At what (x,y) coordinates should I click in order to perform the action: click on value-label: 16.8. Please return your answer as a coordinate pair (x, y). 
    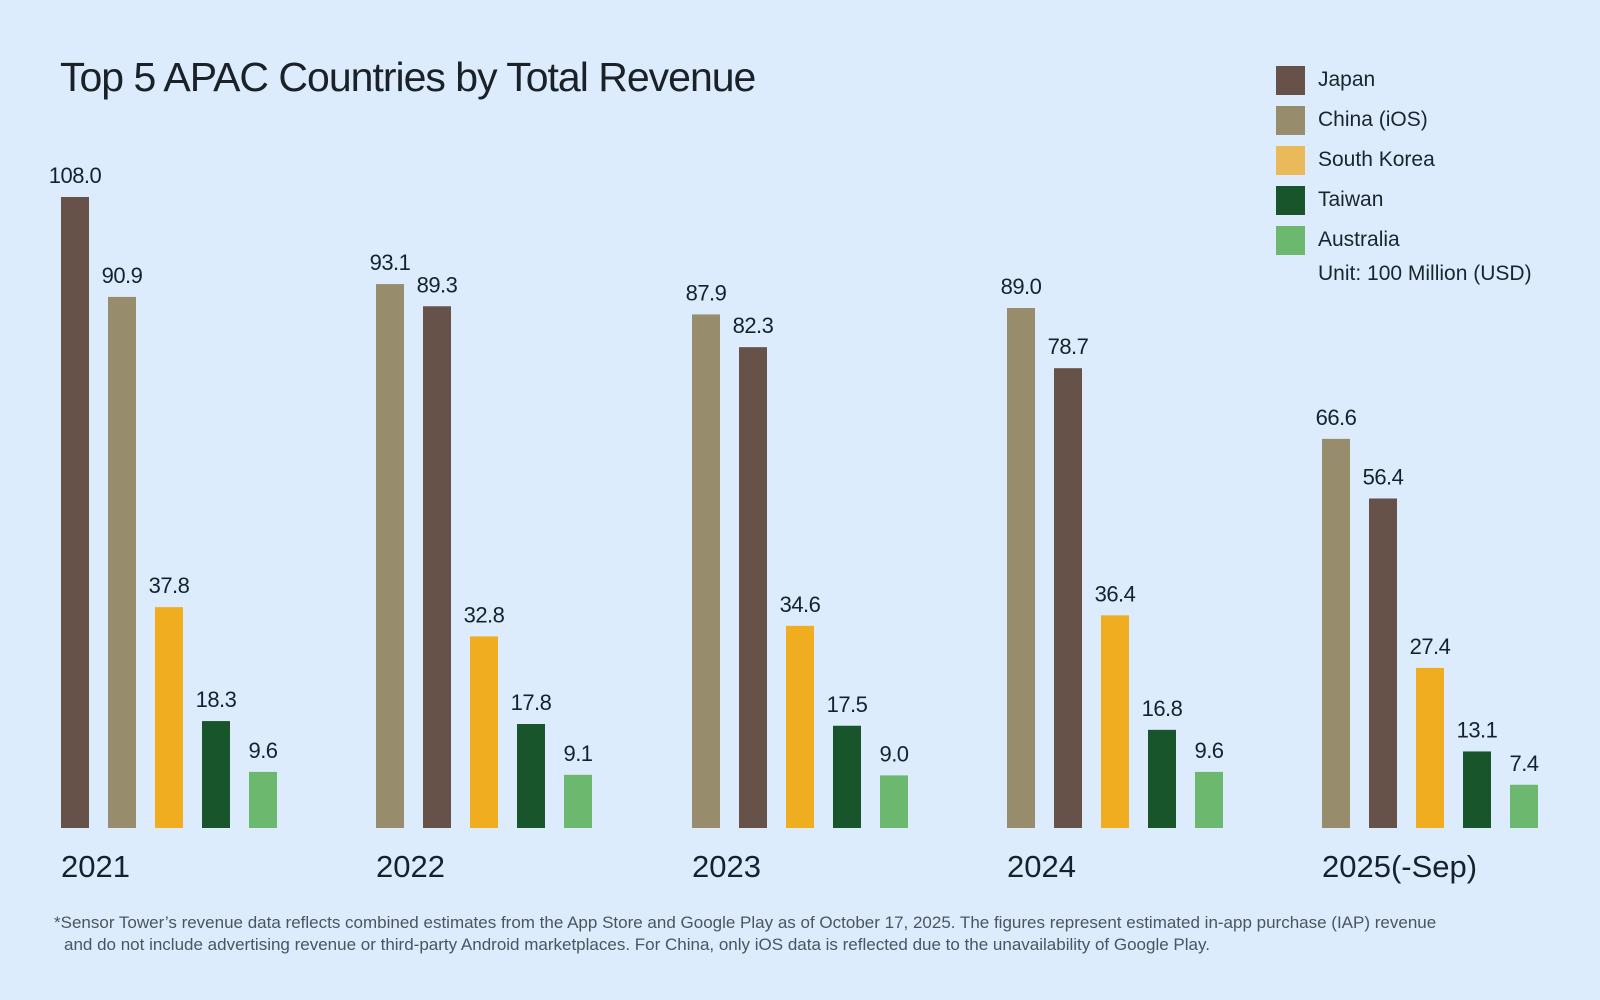
    Looking at the image, I should click on (1162, 708).